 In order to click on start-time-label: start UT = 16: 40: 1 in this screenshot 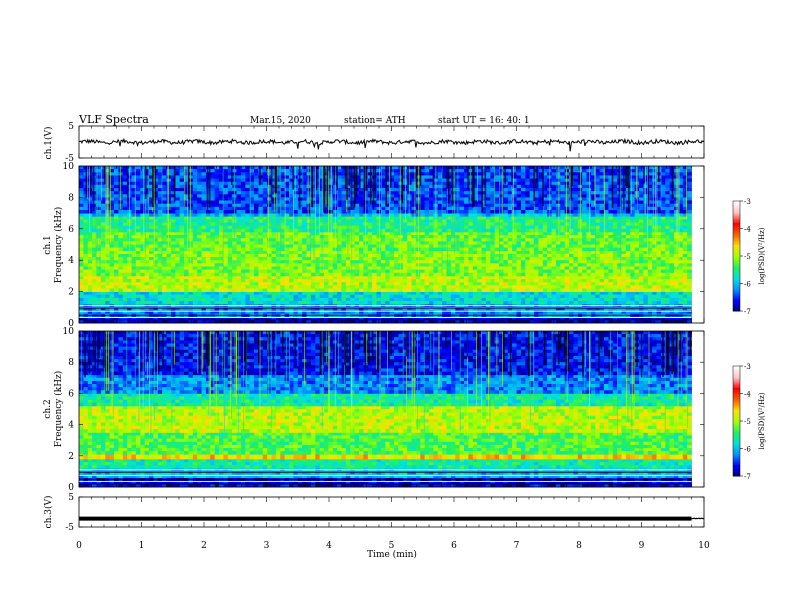, I will do `click(484, 121)`.